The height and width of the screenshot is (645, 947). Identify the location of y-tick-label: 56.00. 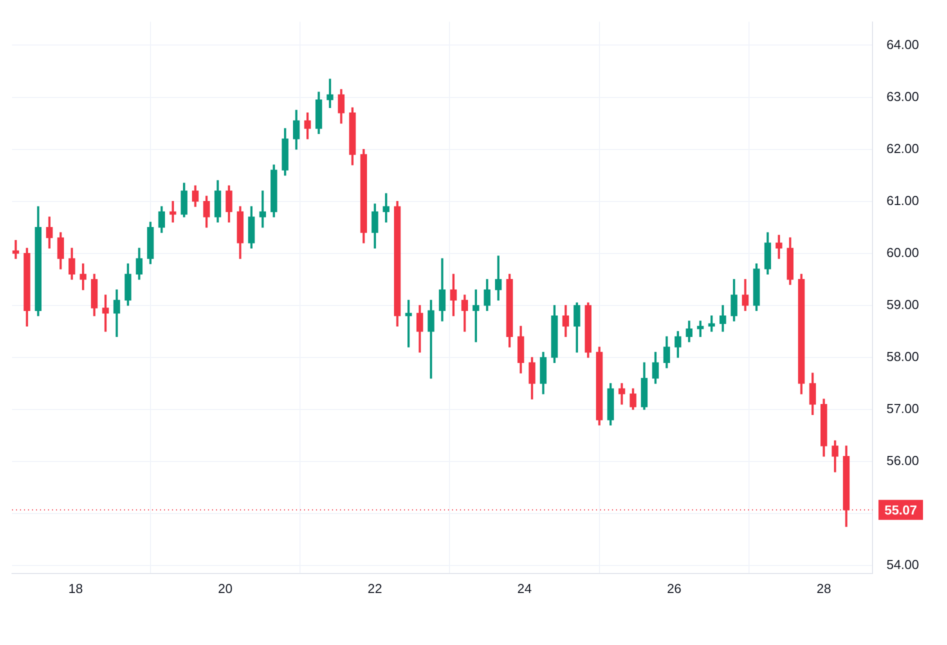
(903, 460).